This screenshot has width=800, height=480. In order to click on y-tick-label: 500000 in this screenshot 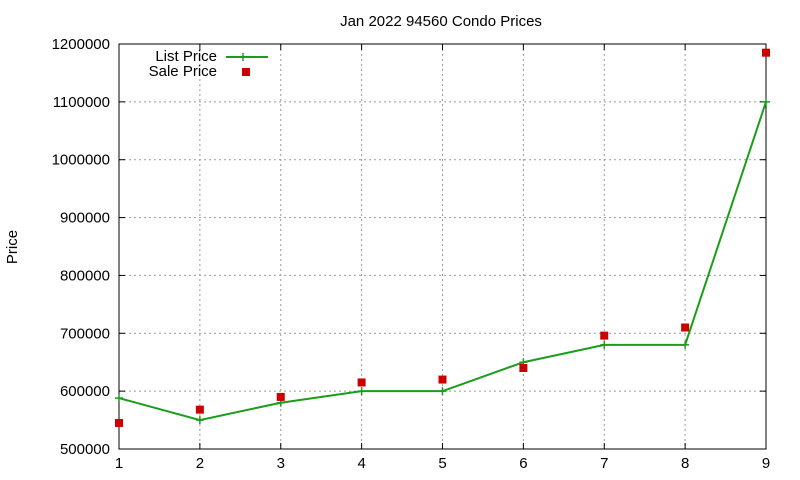, I will do `click(85, 449)`.